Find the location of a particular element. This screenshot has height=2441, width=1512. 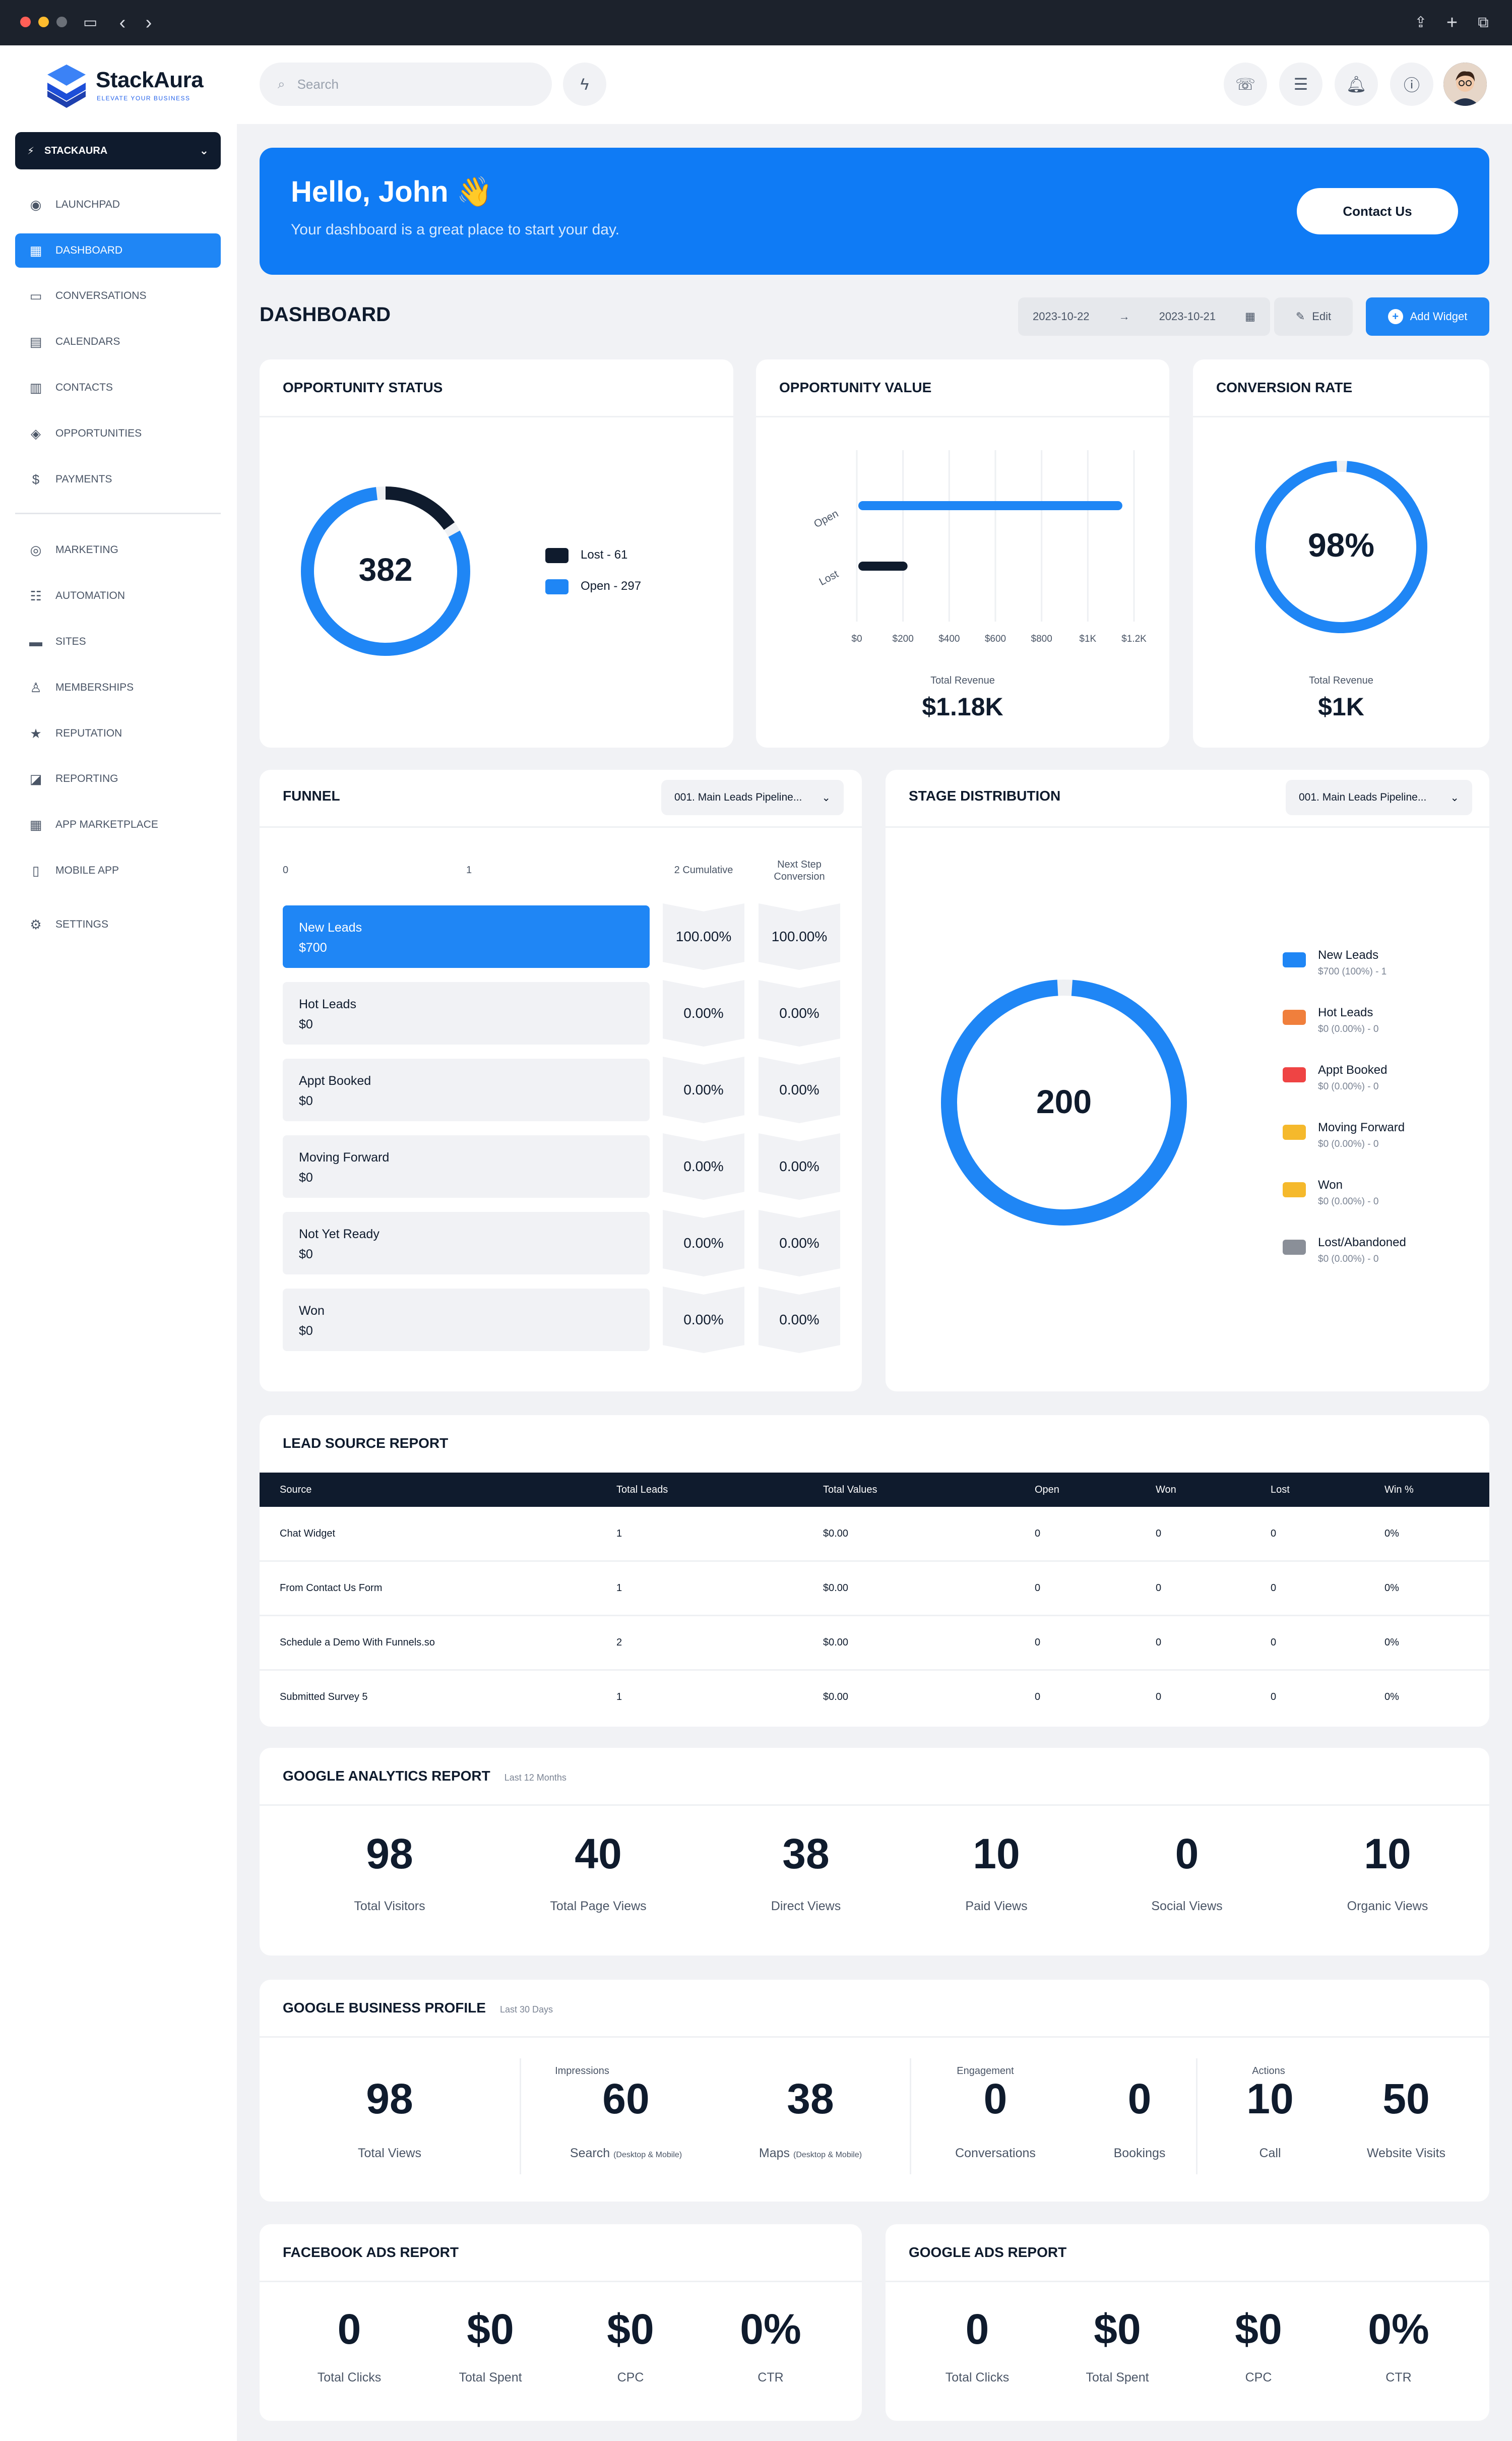

column-header: Lost is located at coordinates (1280, 1489).